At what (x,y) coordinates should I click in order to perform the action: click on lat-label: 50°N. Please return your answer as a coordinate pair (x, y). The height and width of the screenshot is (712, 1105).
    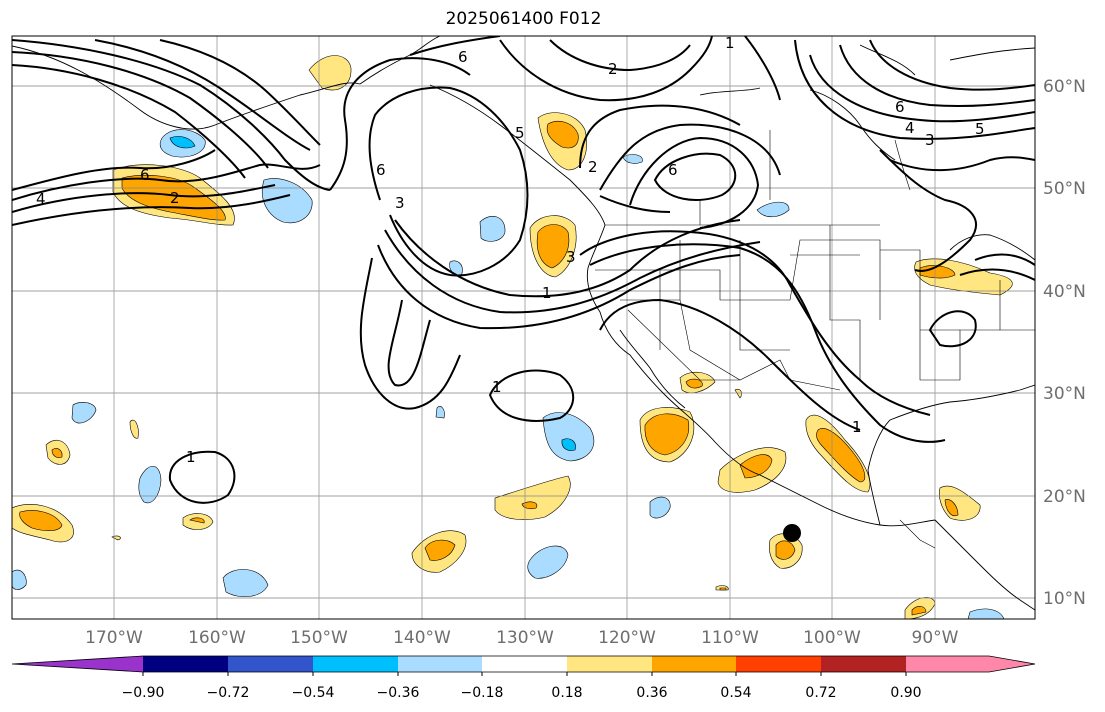
    Looking at the image, I should click on (1064, 189).